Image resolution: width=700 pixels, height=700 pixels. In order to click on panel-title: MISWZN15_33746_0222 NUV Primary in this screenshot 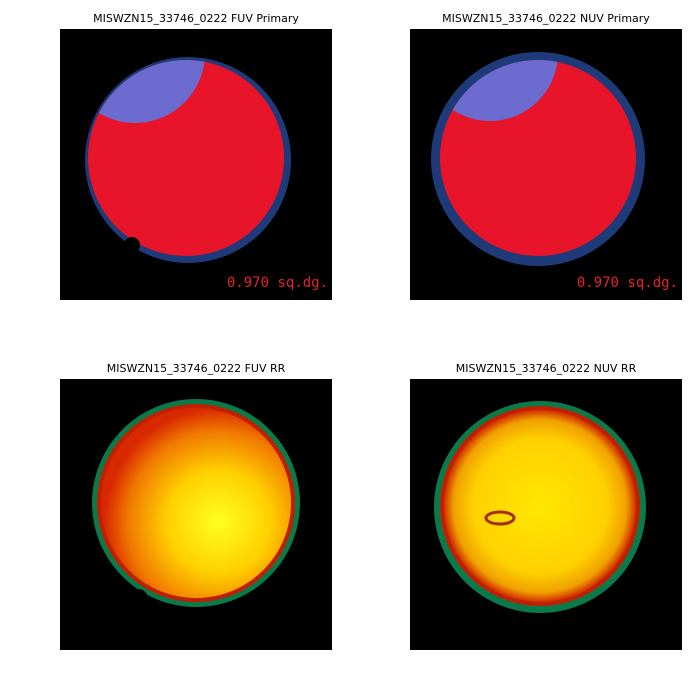, I will do `click(546, 18)`.